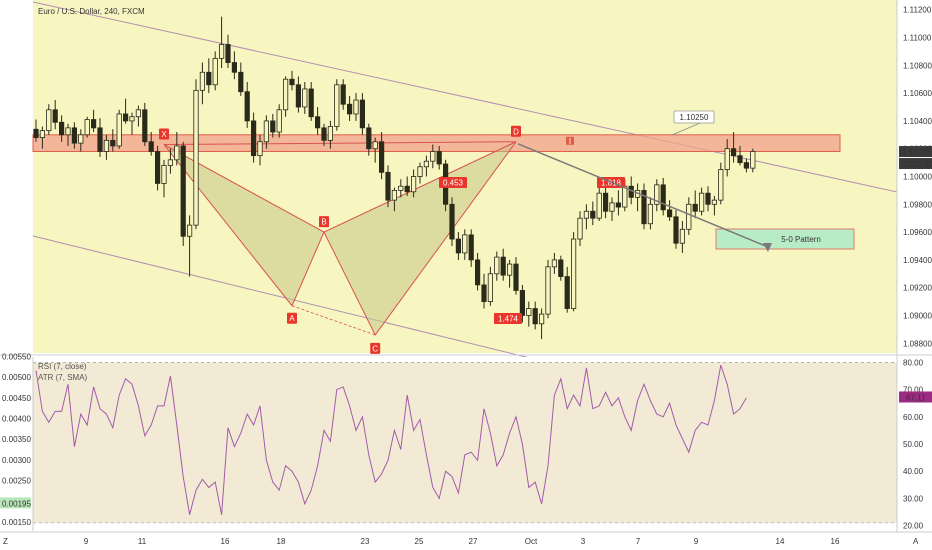  What do you see at coordinates (91, 11) in the screenshot?
I see `chart-title: Euro / U.S. Dollar, 240, FXCM` at bounding box center [91, 11].